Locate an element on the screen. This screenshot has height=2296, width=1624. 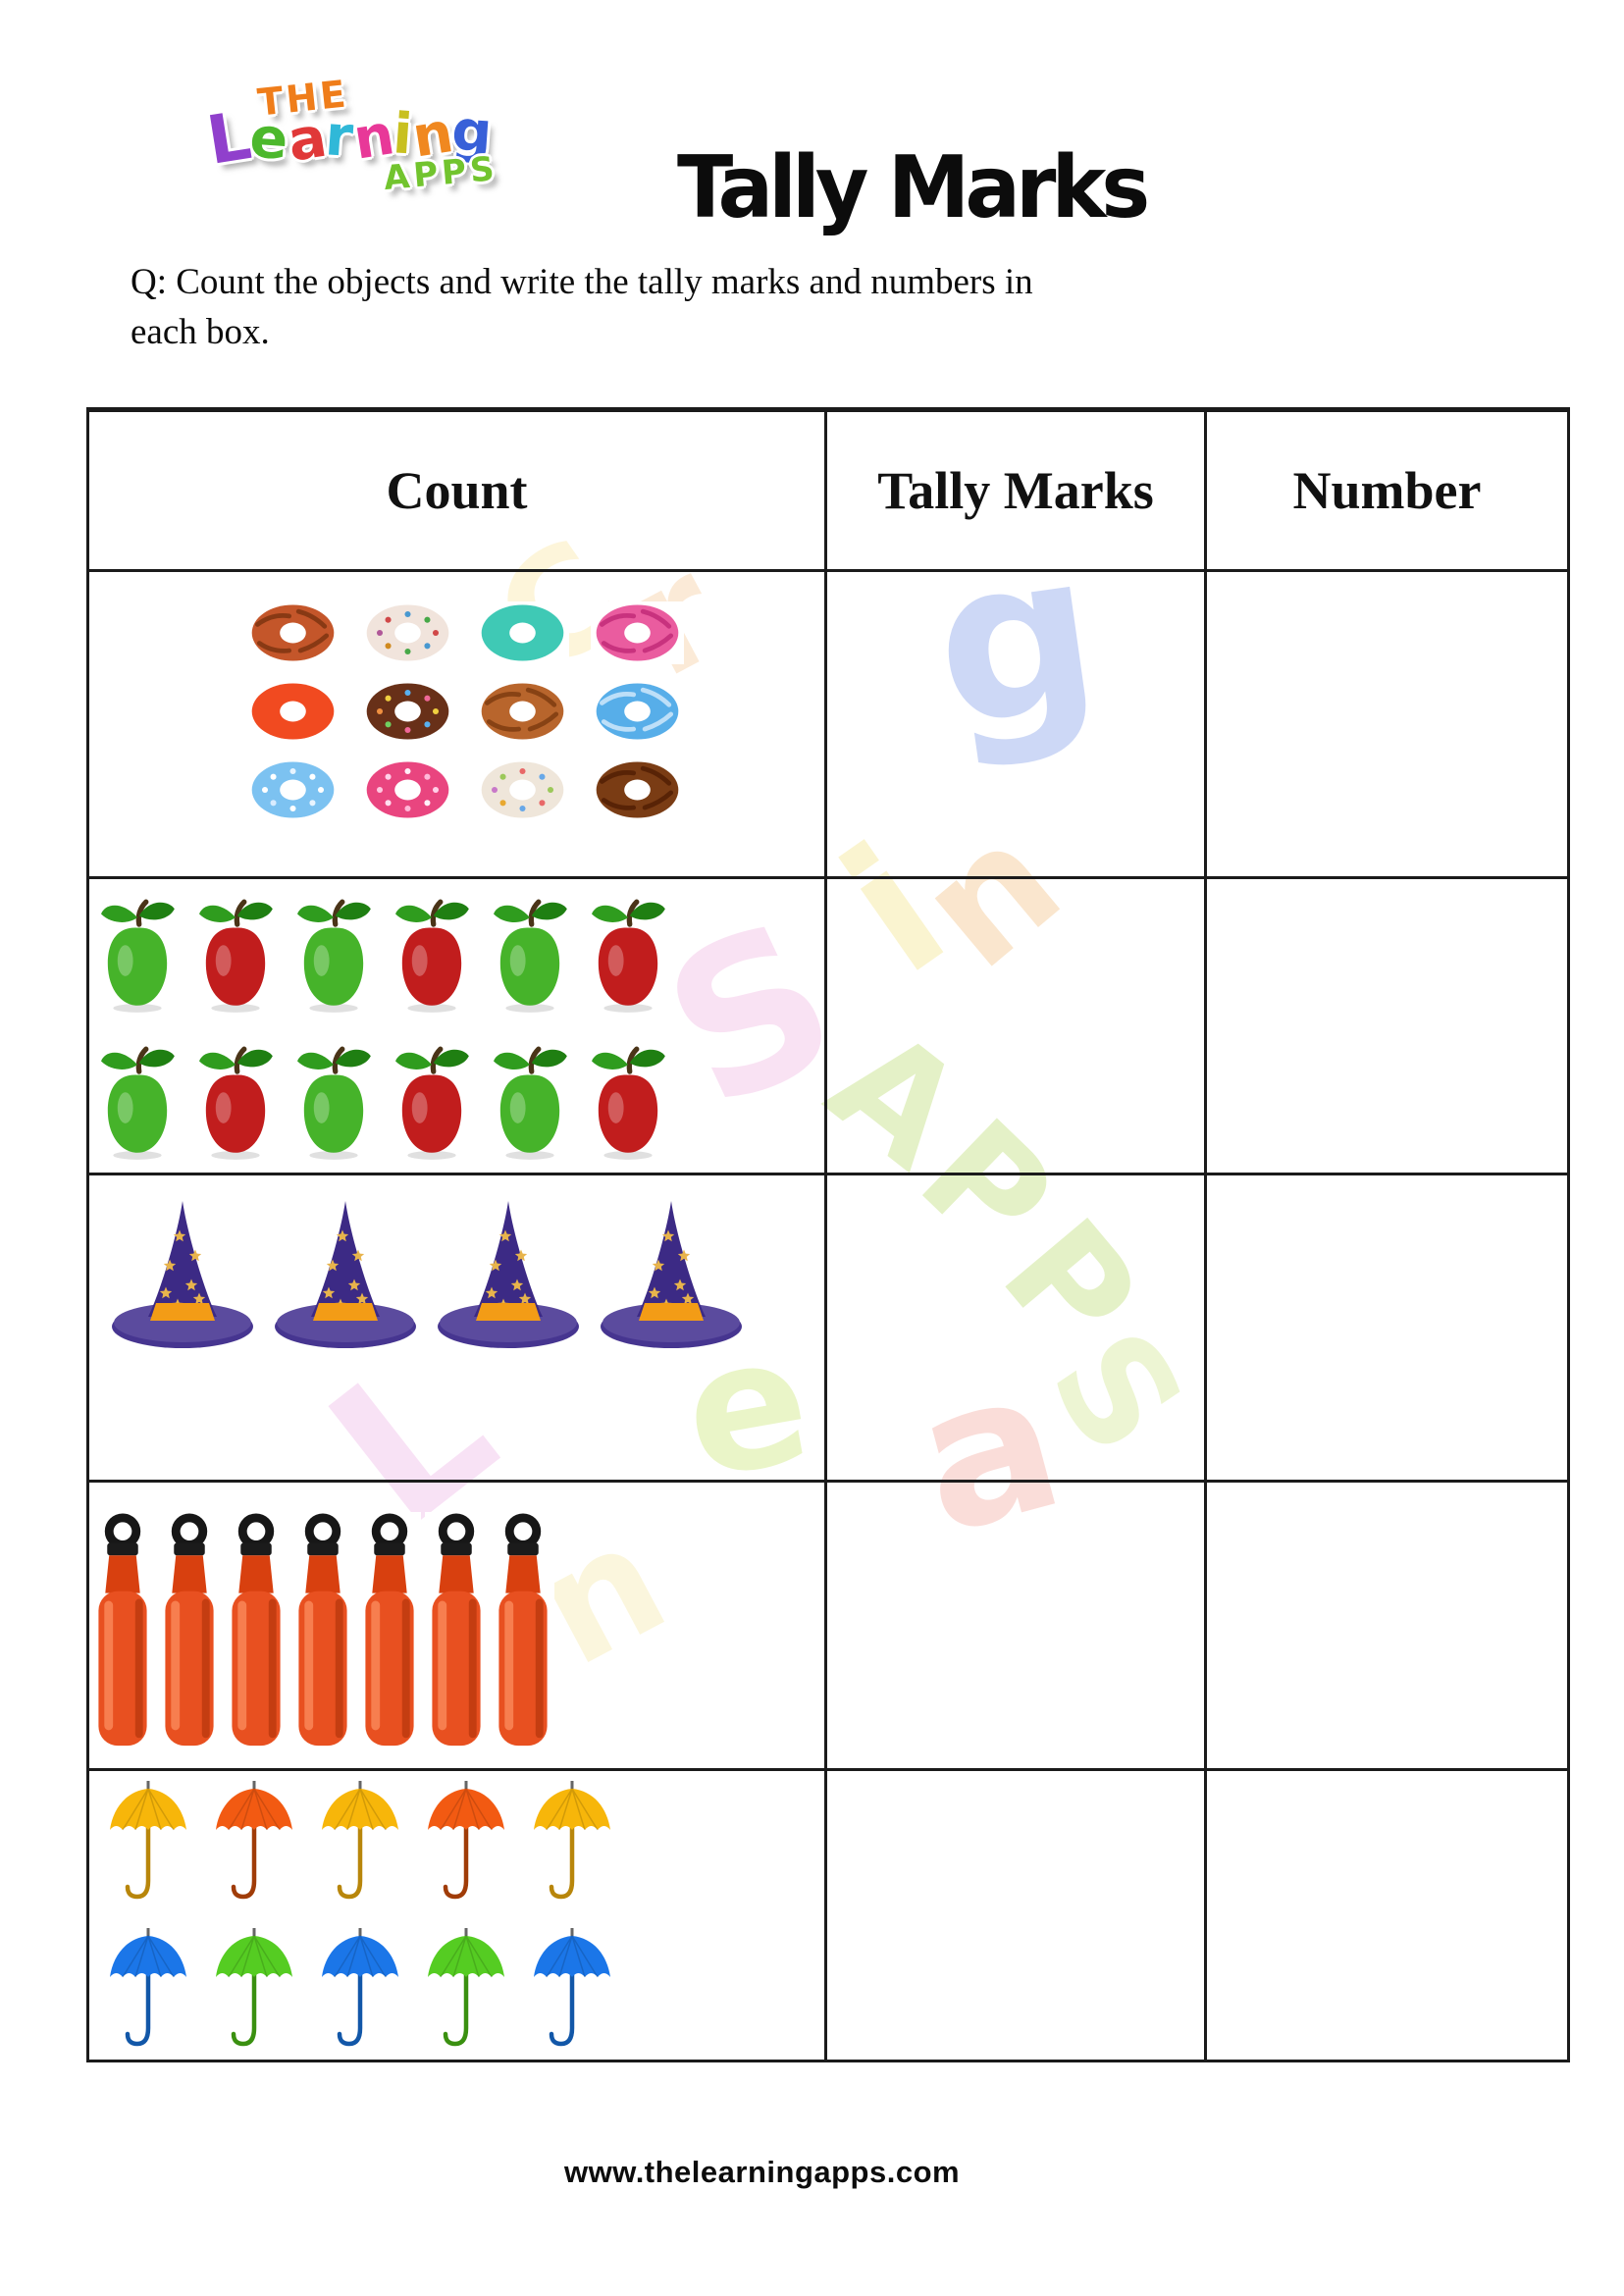
logo-letter: e is located at coordinates (268, 139).